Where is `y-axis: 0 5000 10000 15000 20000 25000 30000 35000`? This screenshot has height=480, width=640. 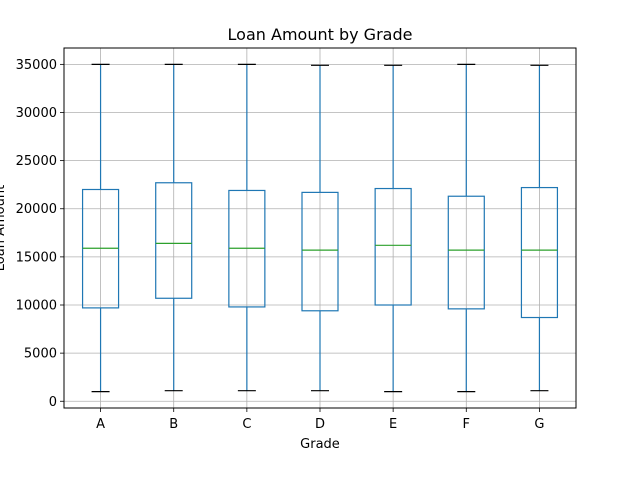
y-axis: 0 5000 10000 15000 20000 25000 30000 35000 is located at coordinates (40, 234).